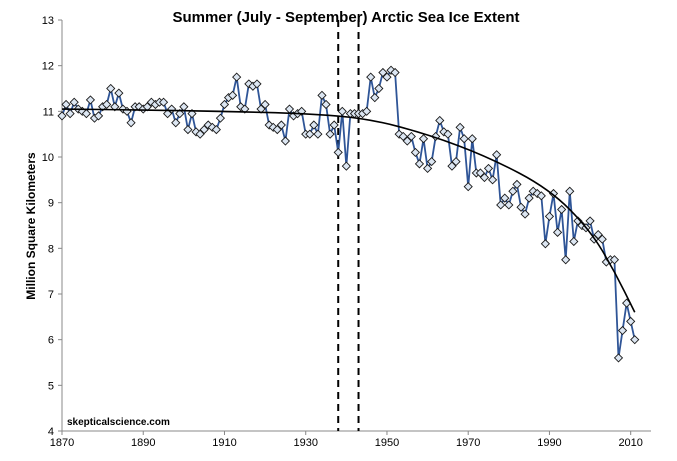 The width and height of the screenshot is (677, 461). What do you see at coordinates (48, 158) in the screenshot?
I see `y-tick-label: 10` at bounding box center [48, 158].